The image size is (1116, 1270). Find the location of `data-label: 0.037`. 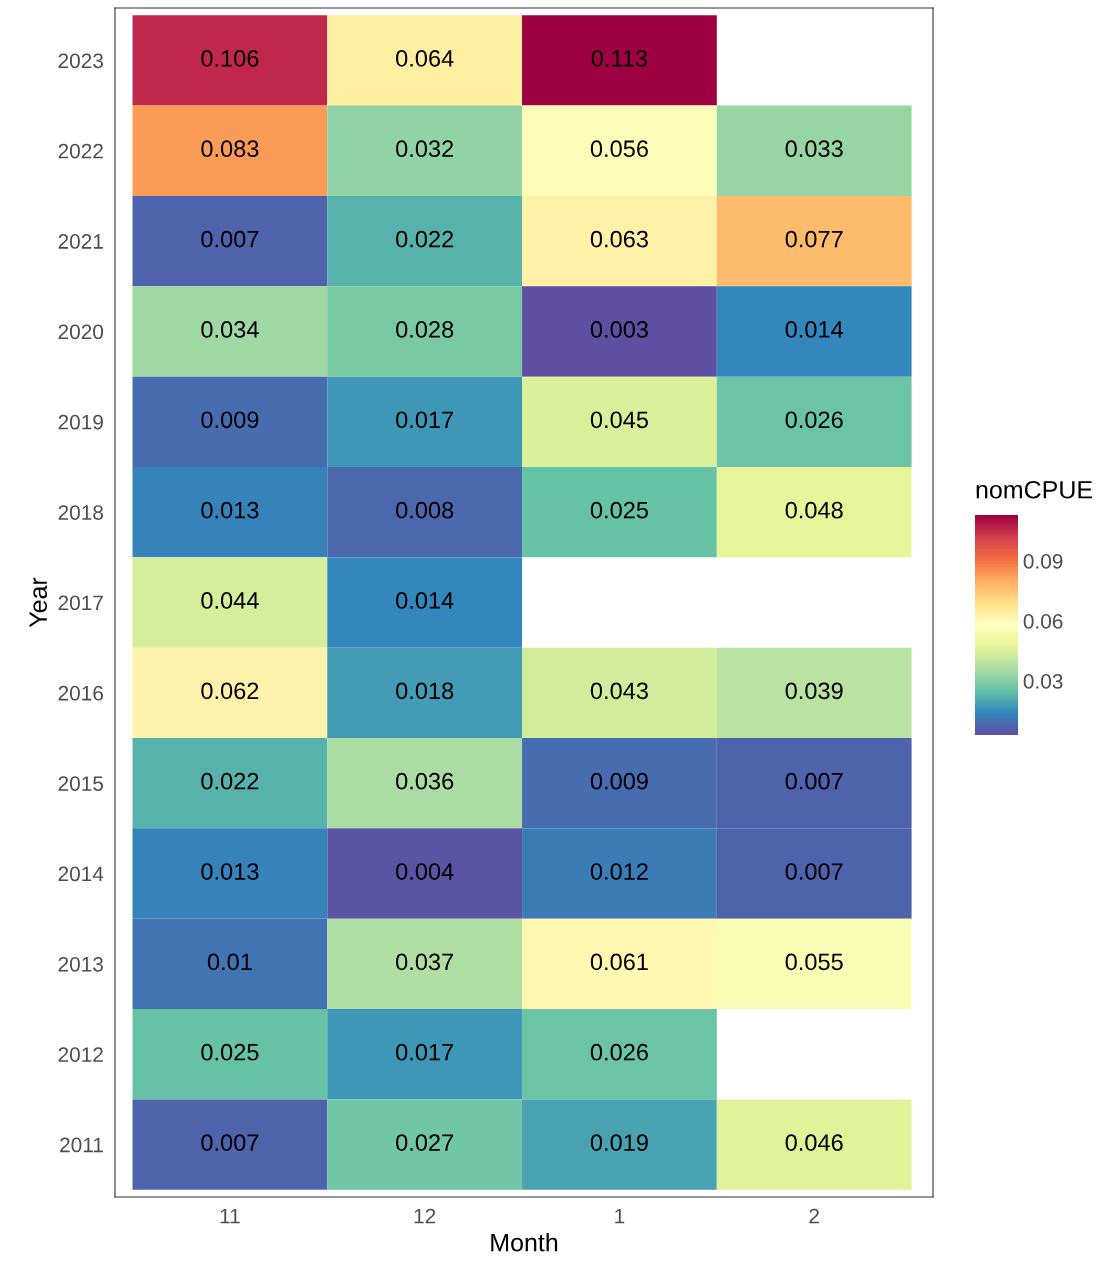

data-label: 0.037 is located at coordinates (425, 962).